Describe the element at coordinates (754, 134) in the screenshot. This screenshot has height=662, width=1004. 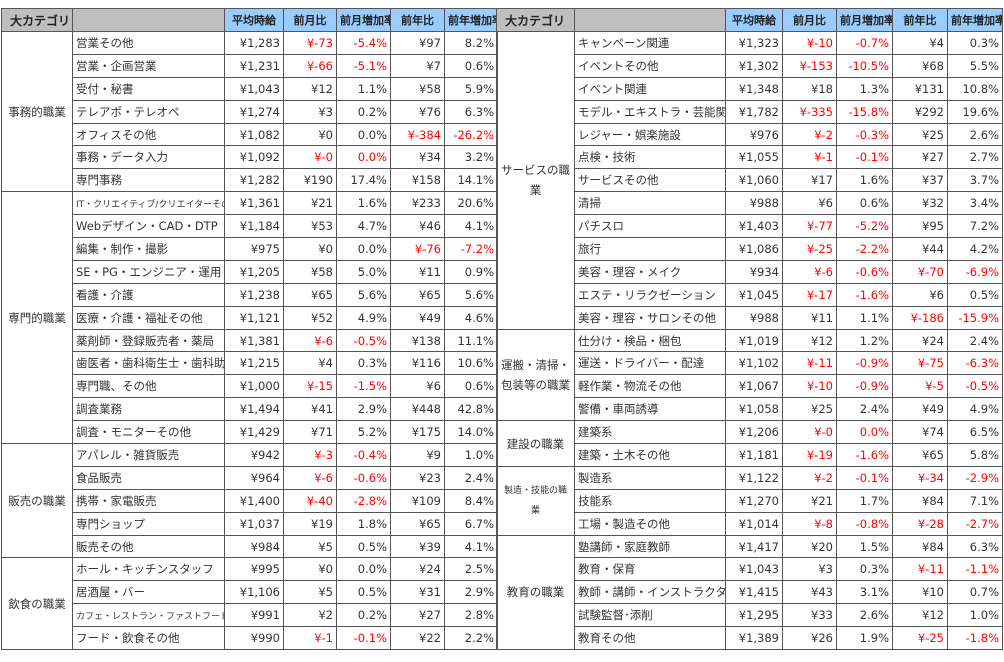
I see `average-wage-cell: ¥976` at that location.